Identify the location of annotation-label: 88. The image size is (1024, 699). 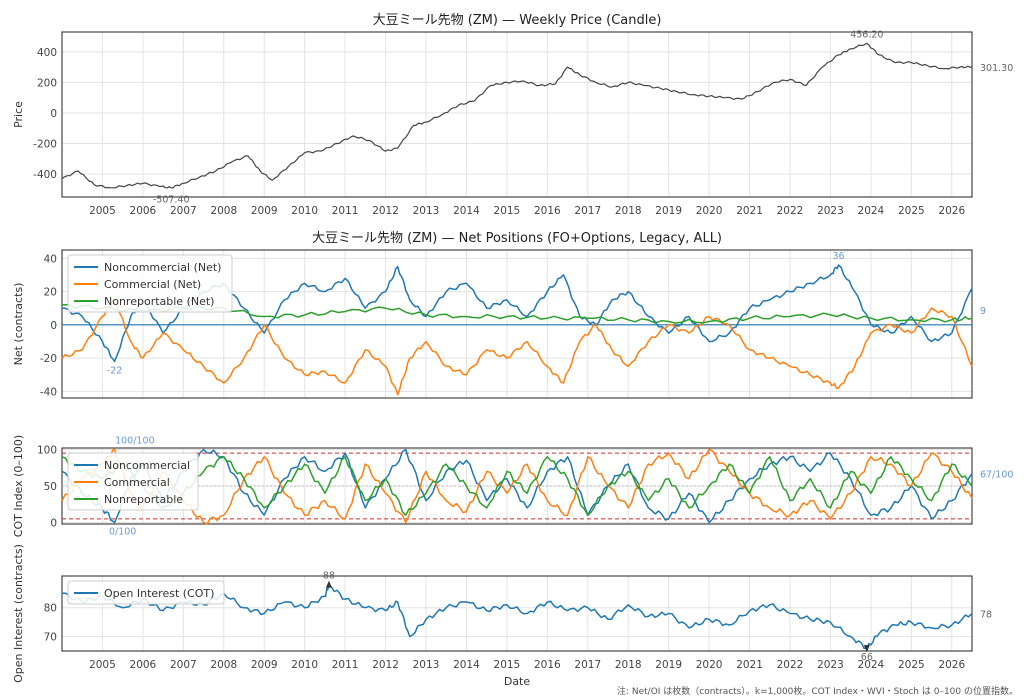
(329, 576).